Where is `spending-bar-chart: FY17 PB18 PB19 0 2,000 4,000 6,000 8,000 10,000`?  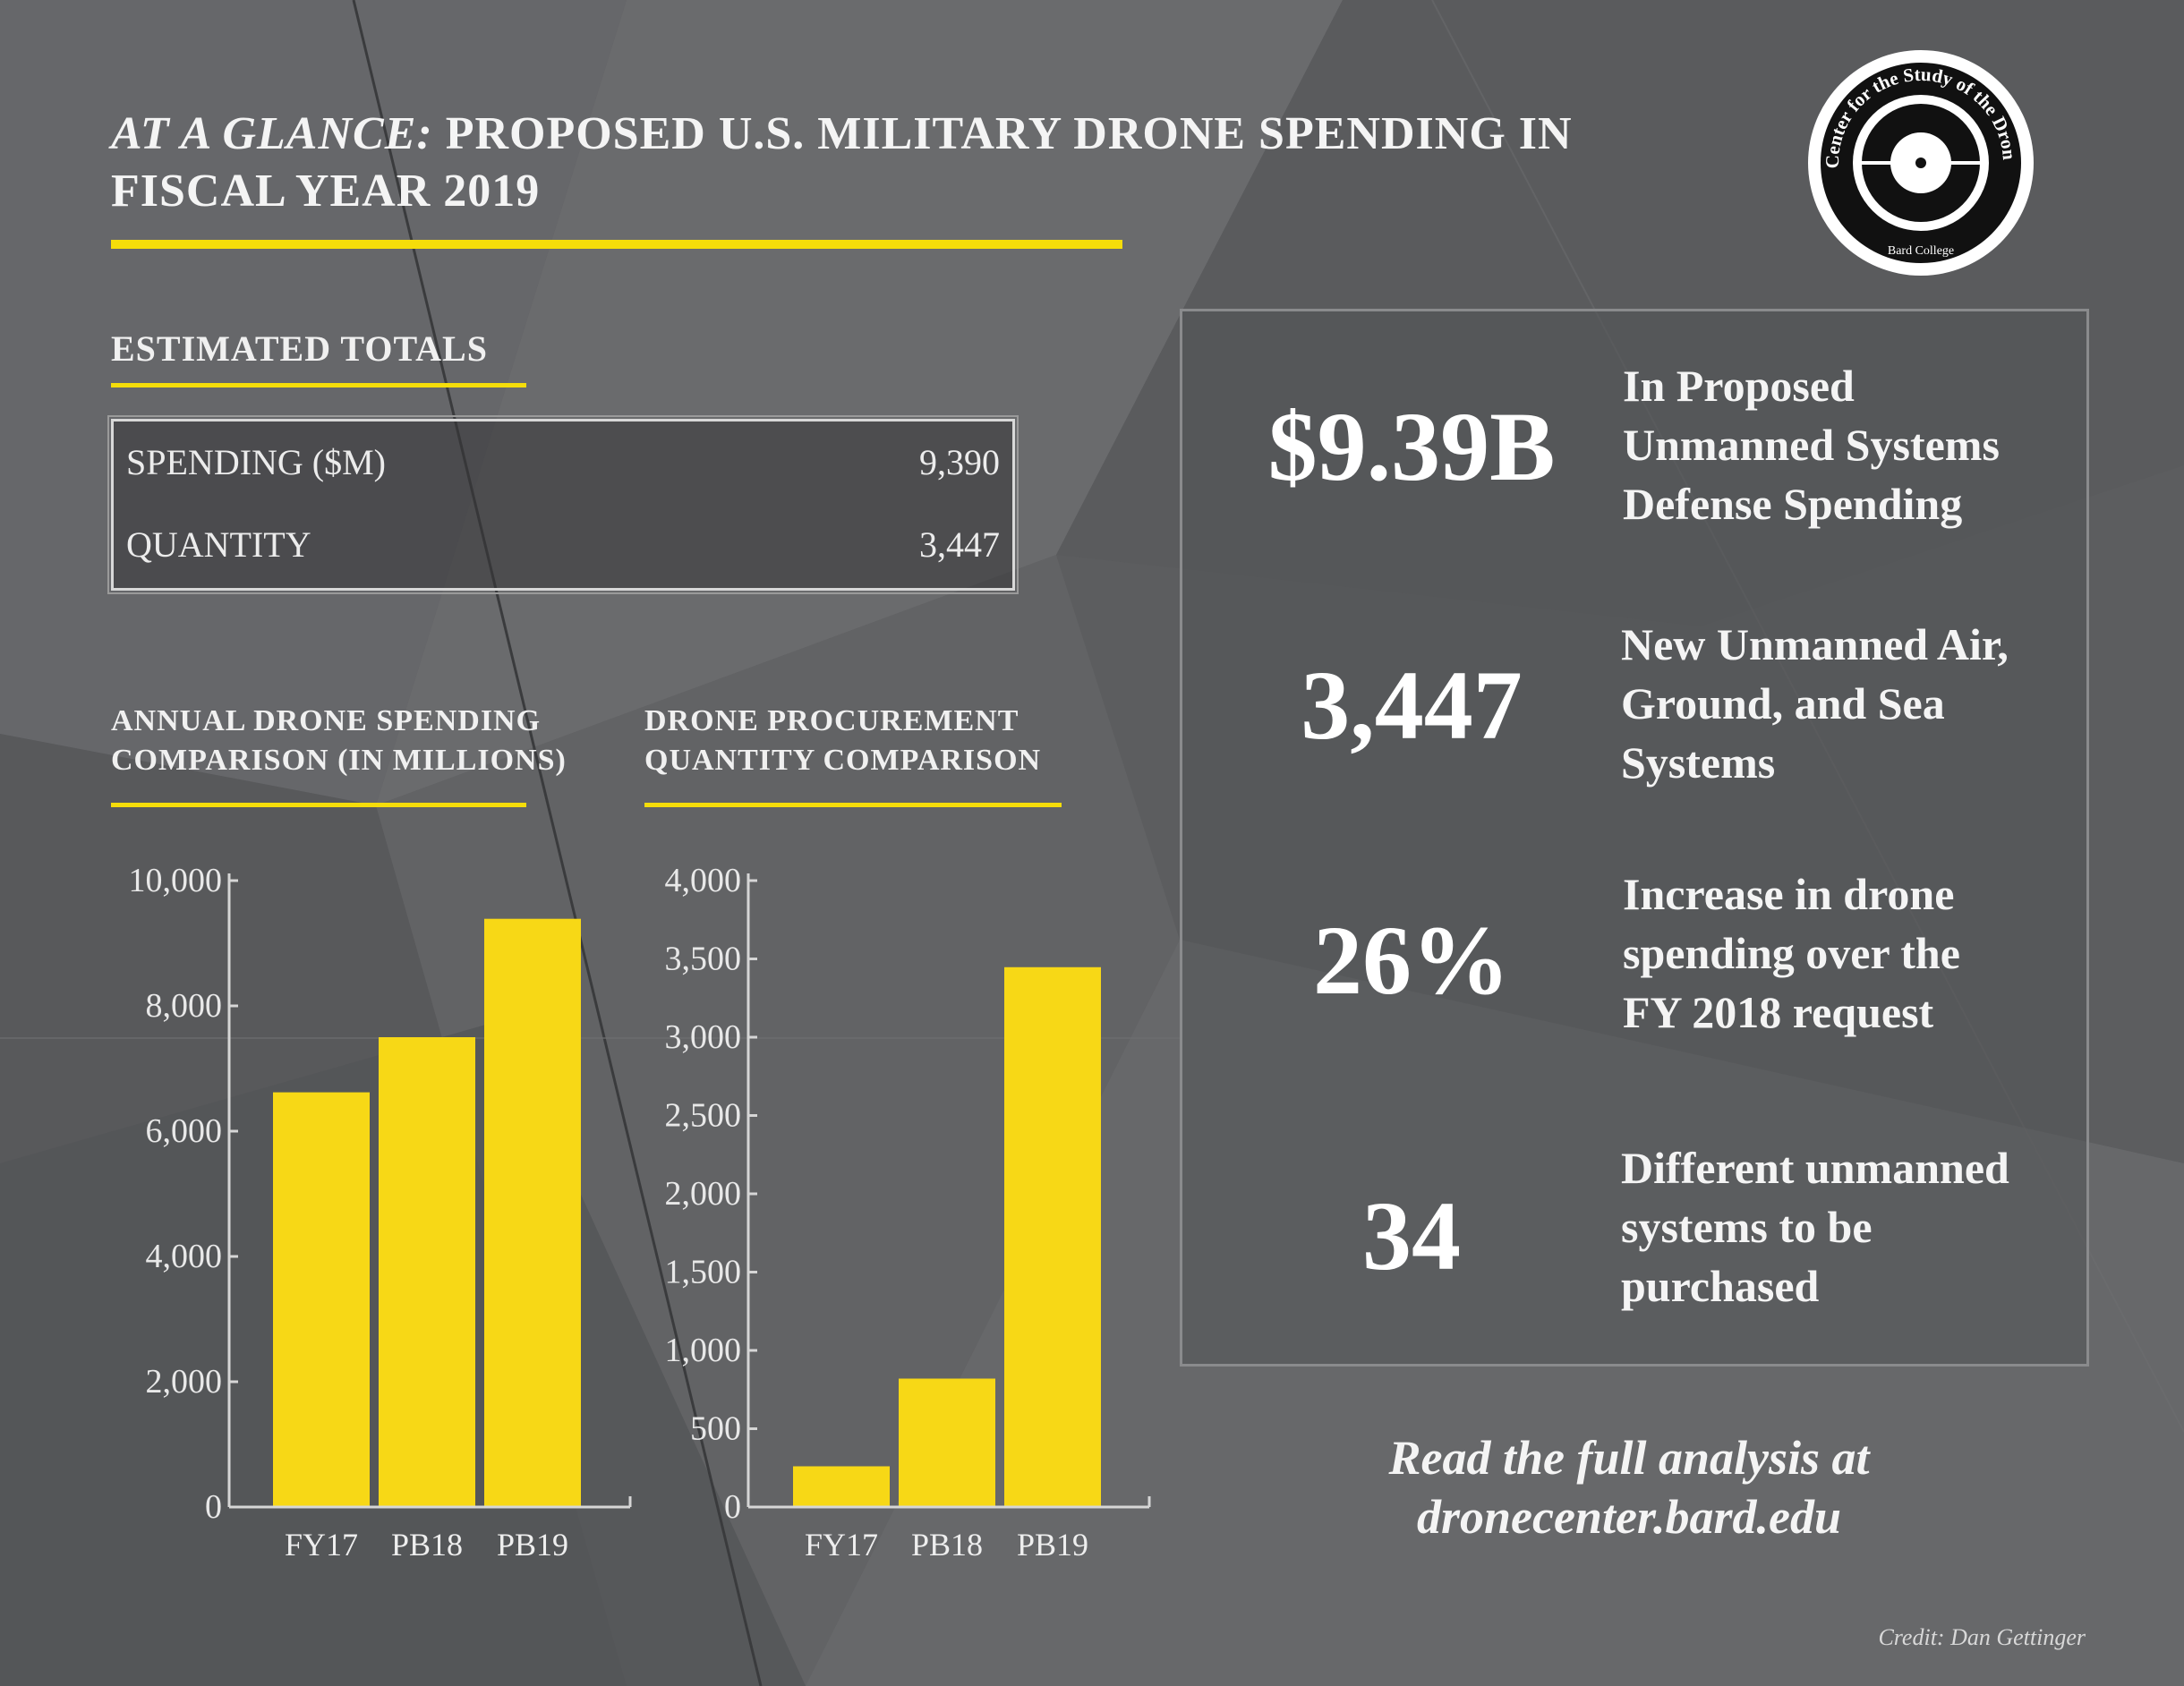
spending-bar-chart: FY17 PB18 PB19 0 2,000 4,000 6,000 8,000 10,000 is located at coordinates (380, 1212).